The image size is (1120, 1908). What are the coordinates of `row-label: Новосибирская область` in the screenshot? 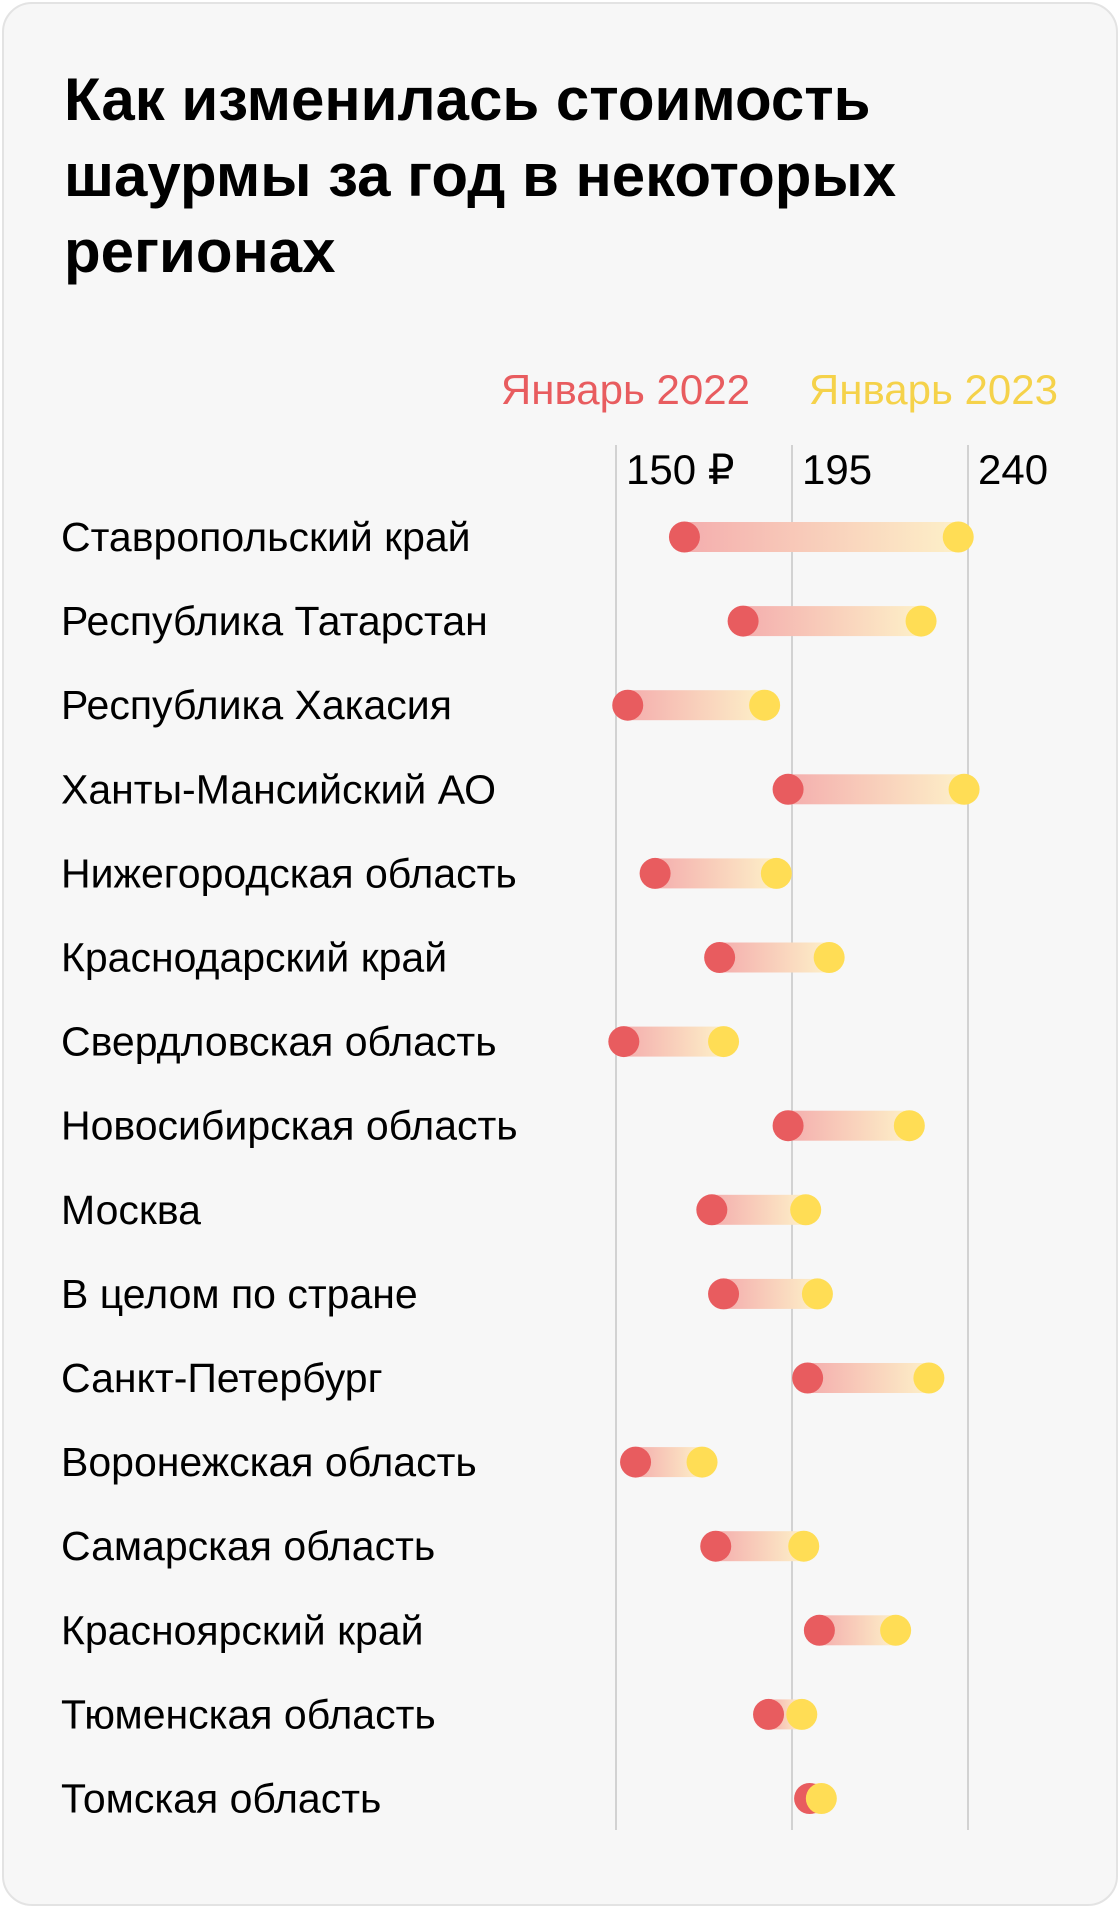 It's located at (289, 1126).